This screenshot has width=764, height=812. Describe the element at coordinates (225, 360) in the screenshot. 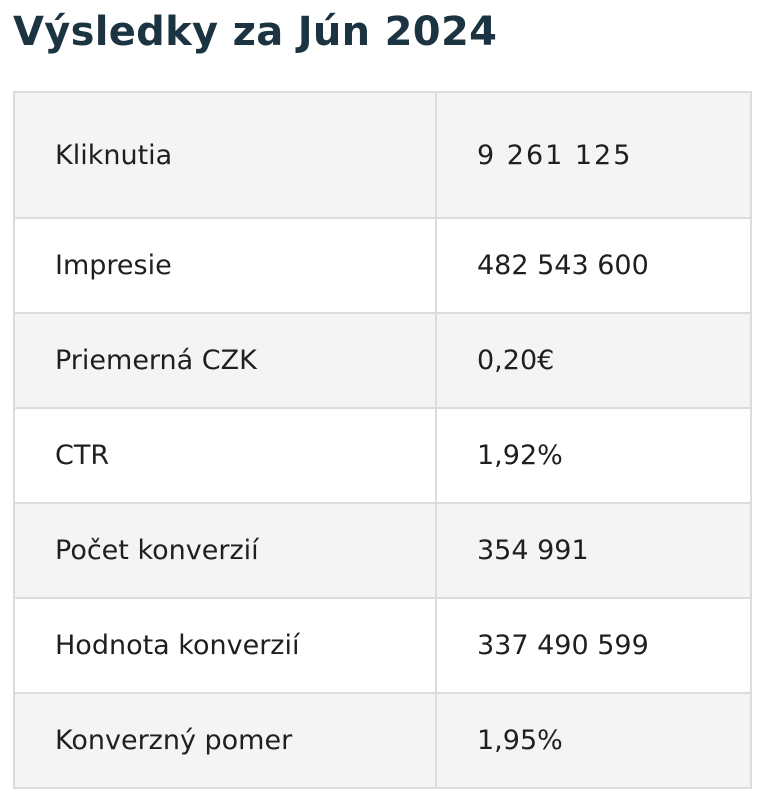

I see `metric-label: Priemerná CZK` at that location.